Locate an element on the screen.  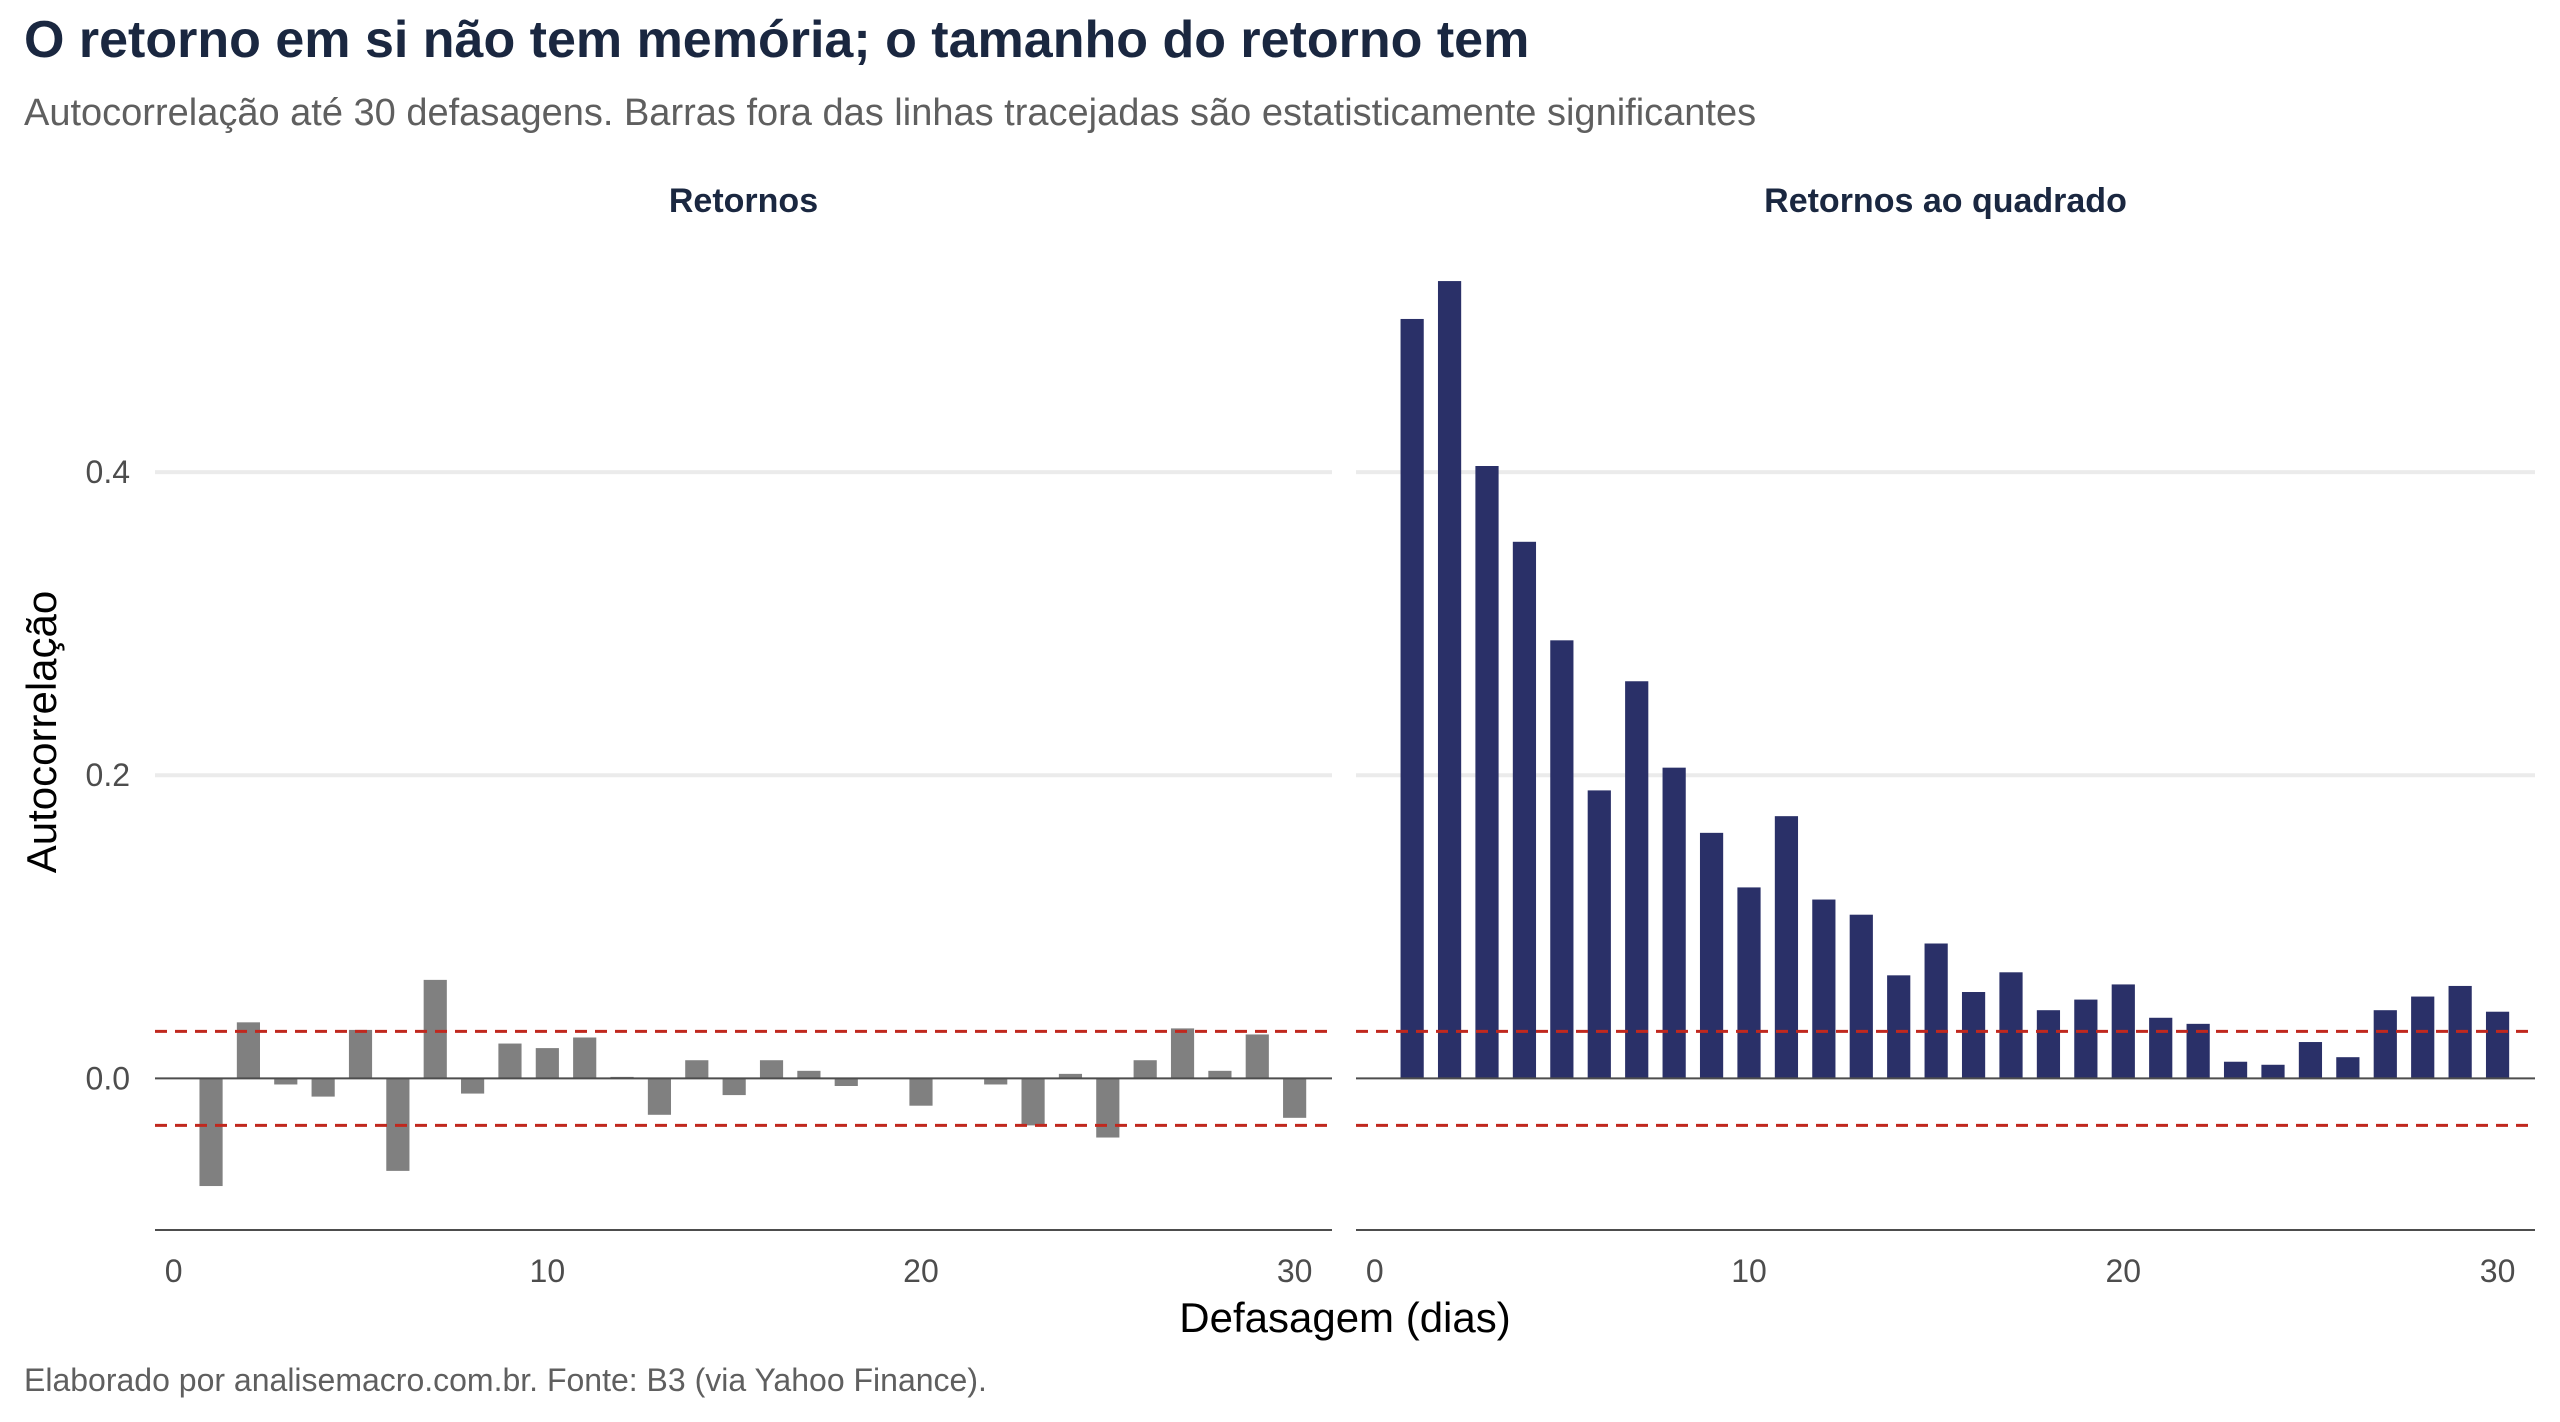
y-axis: 0.0 0.2 0.4 is located at coordinates (108, 775).